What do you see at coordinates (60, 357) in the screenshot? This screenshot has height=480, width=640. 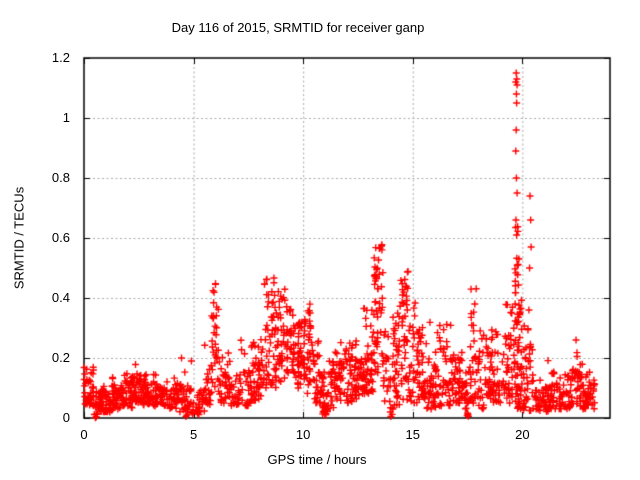 I see `y-tick-label: 0.2` at bounding box center [60, 357].